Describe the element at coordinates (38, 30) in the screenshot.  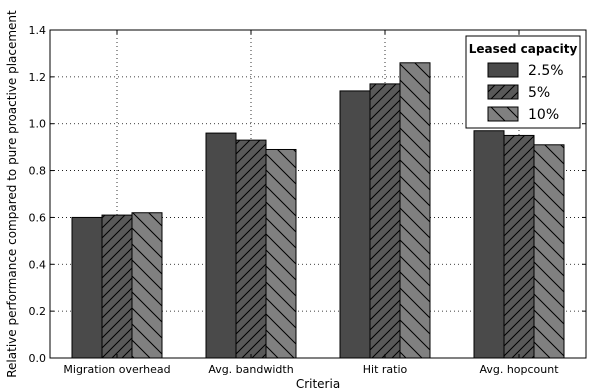
I see `y-tick-label: 1.4` at that location.